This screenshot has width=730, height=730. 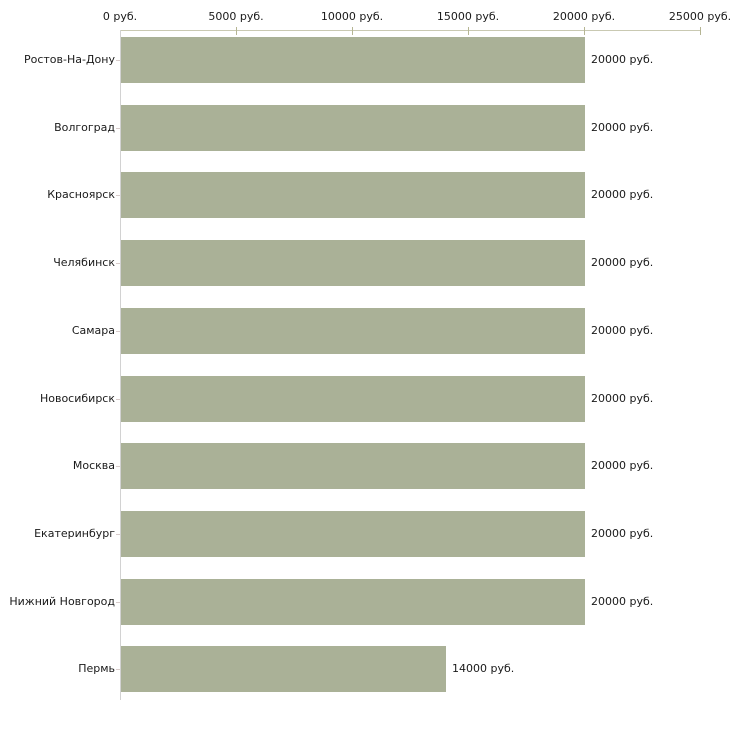 What do you see at coordinates (699, 16) in the screenshot?
I see `x-tick-label: 25000 руб.` at bounding box center [699, 16].